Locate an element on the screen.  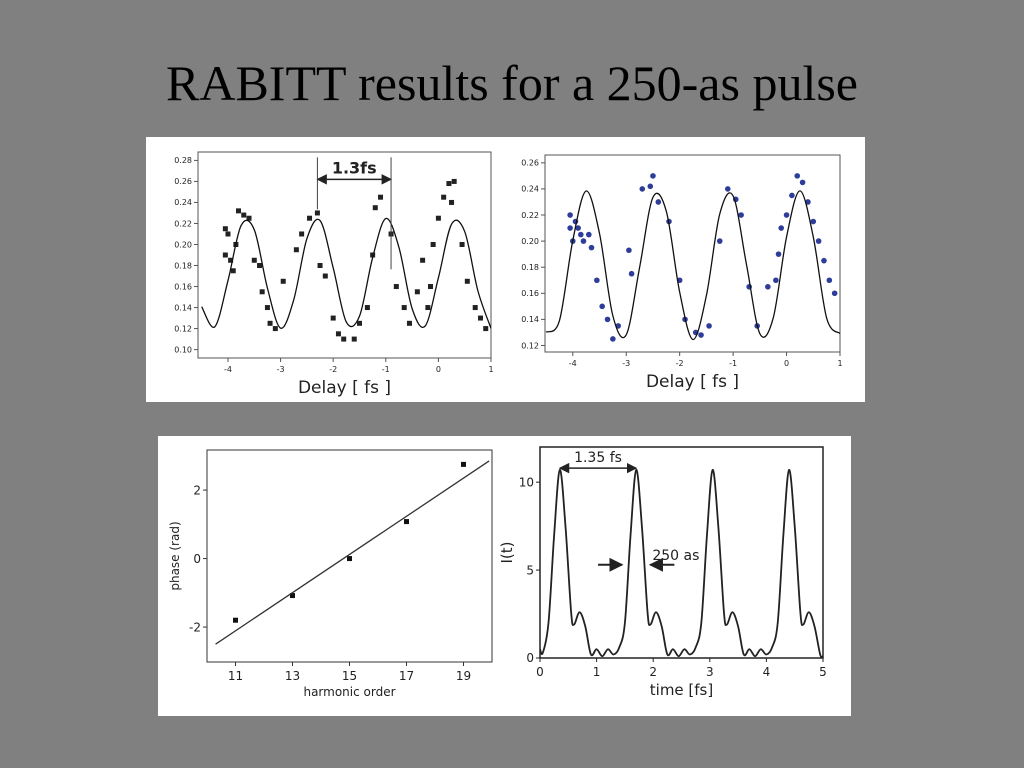
x-tick-label: -4 is located at coordinates (228, 369).